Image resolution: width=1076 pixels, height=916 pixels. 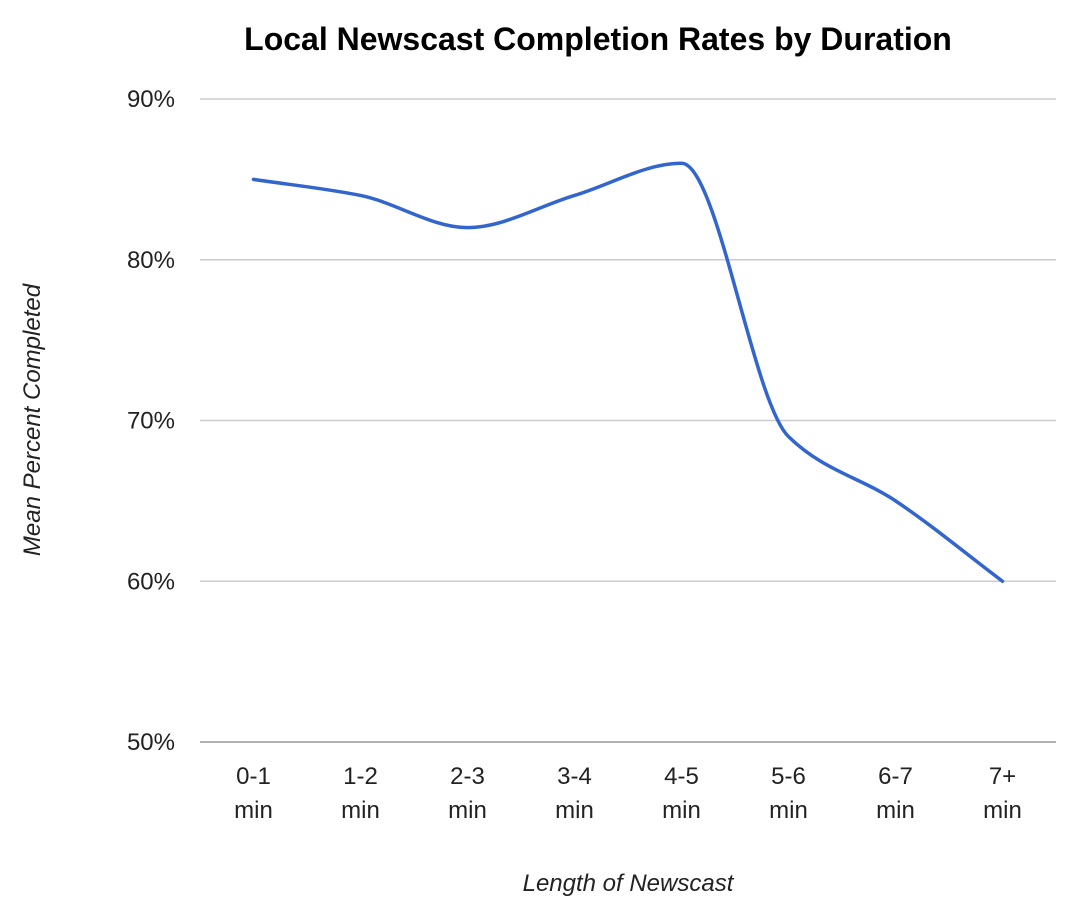 I want to click on x-tick-label: 4-5 min, so click(x=681, y=793).